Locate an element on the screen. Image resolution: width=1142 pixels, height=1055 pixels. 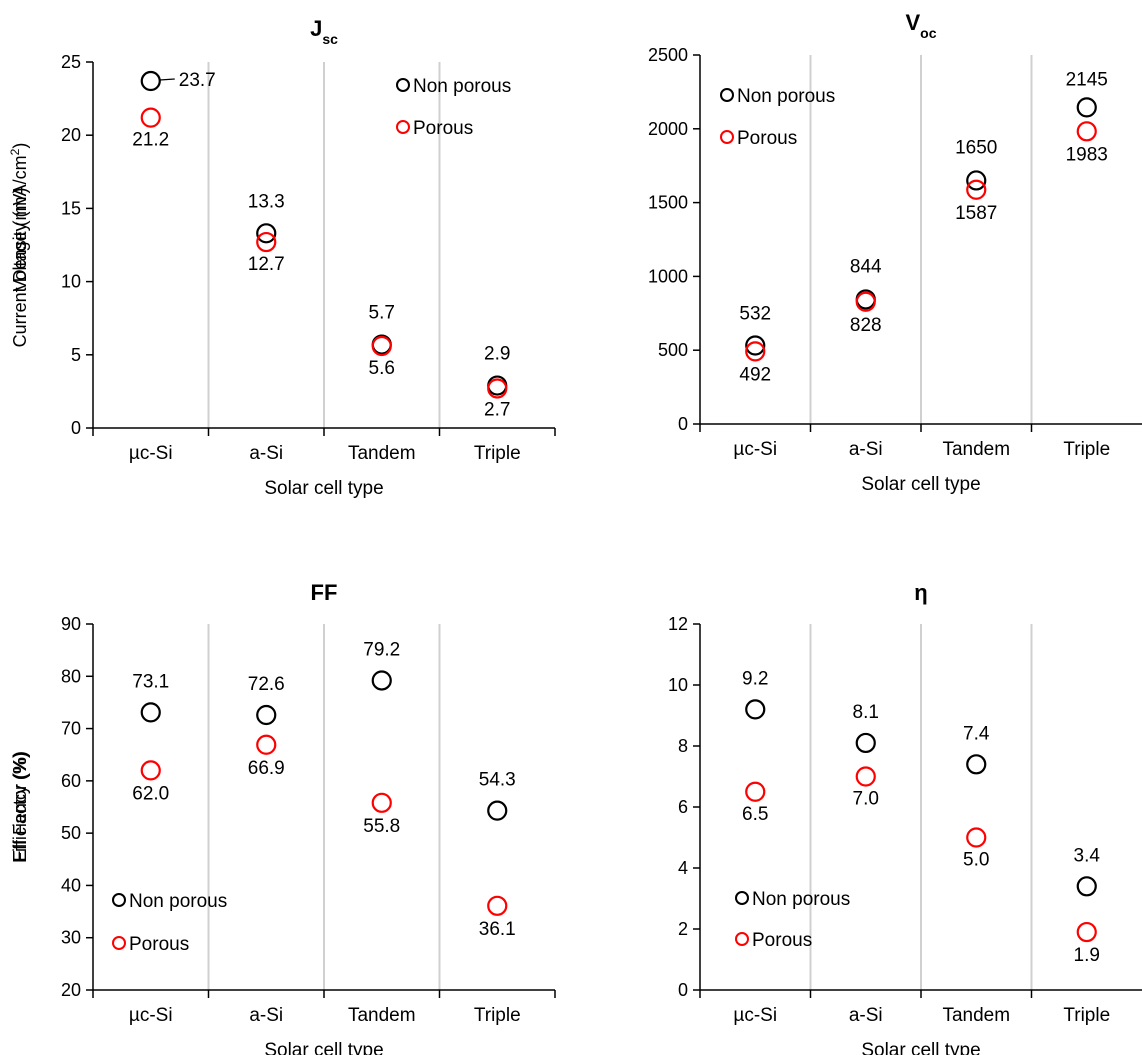
y-axis-title: Fill Factor (%) is located at coordinates (20, 807).